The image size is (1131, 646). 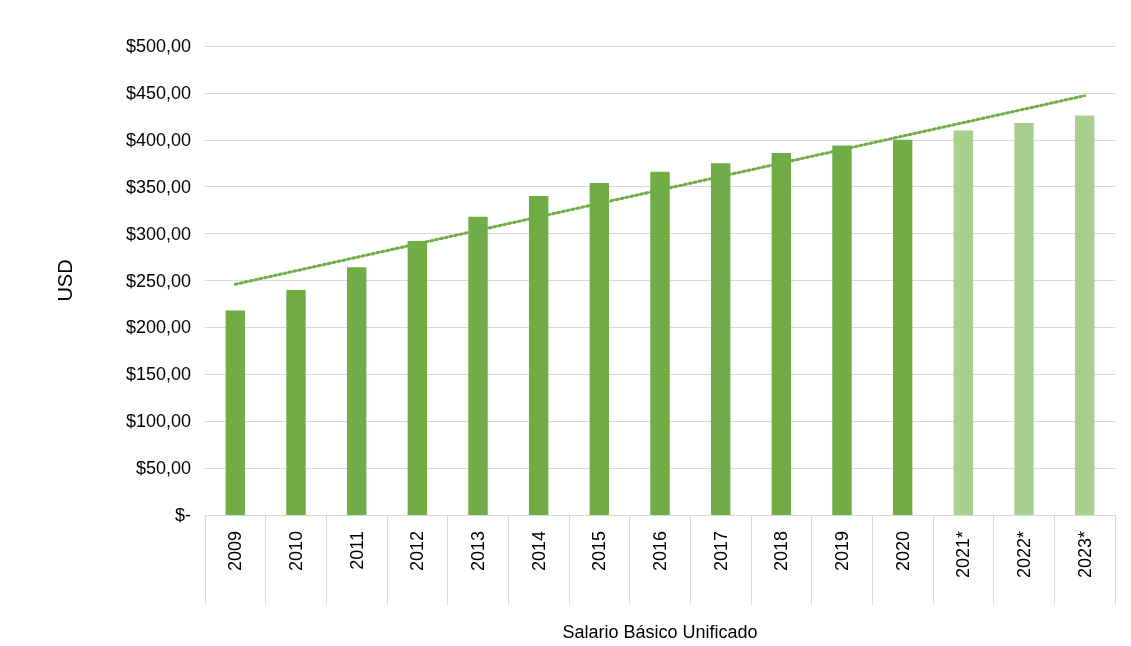 I want to click on x-tick-label: 2009, so click(x=235, y=551).